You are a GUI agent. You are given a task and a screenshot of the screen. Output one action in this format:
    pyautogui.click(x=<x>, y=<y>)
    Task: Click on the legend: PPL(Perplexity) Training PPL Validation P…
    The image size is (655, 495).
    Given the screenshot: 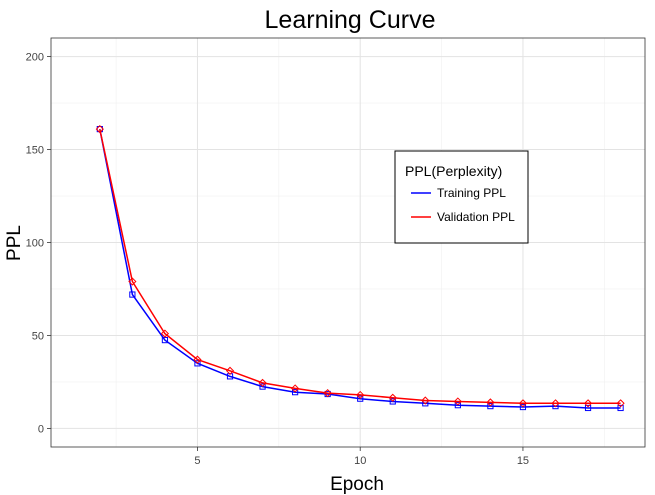 What is the action you would take?
    pyautogui.click(x=461, y=197)
    